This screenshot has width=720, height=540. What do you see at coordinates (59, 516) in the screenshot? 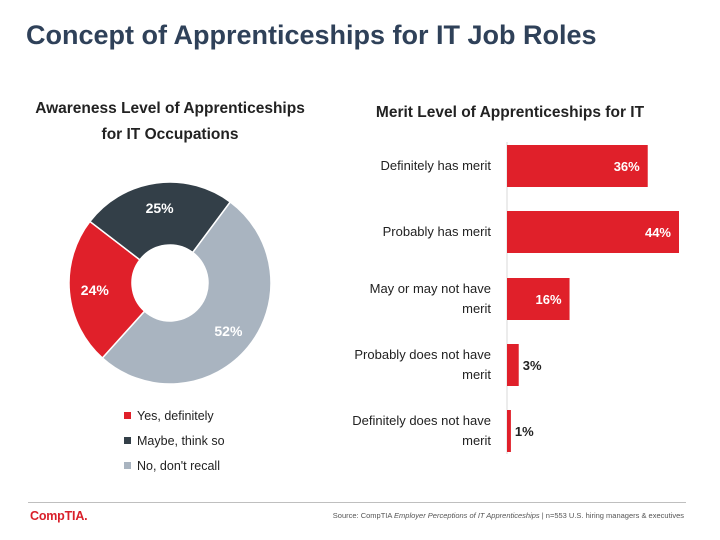
I see `comptia-logo: CompTIA.` at bounding box center [59, 516].